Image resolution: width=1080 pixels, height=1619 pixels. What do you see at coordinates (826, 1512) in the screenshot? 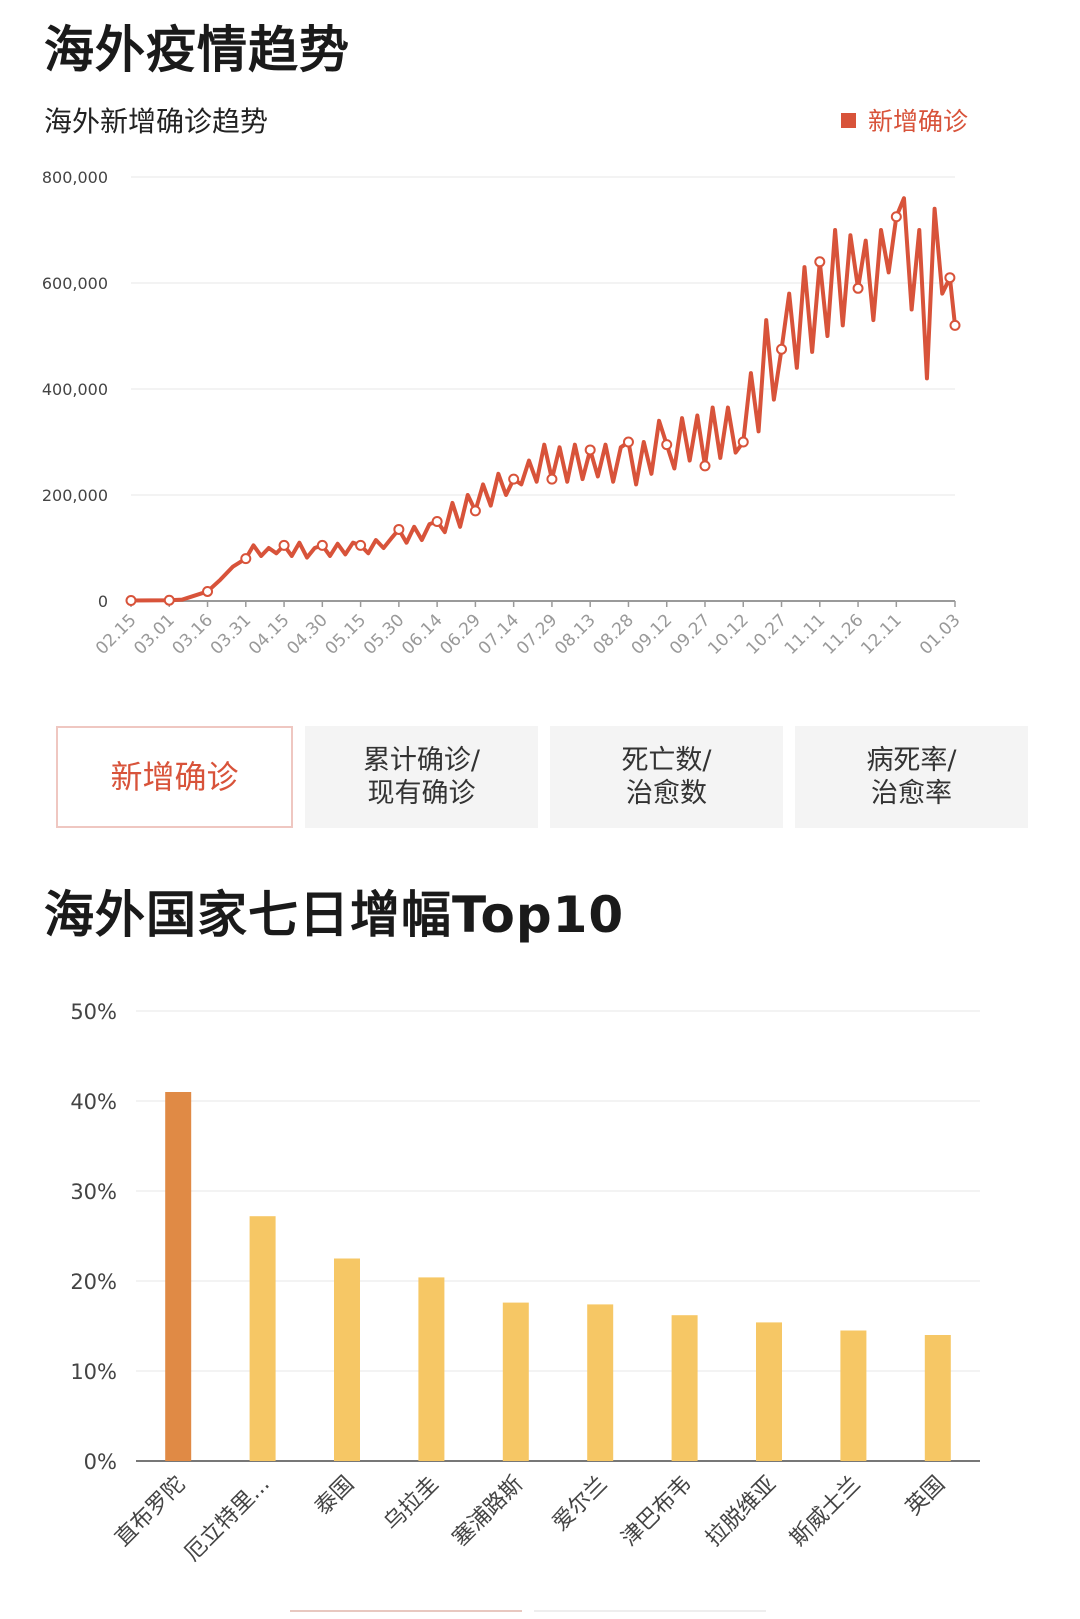
I see `x-category-label: 斯威士兰` at bounding box center [826, 1512].